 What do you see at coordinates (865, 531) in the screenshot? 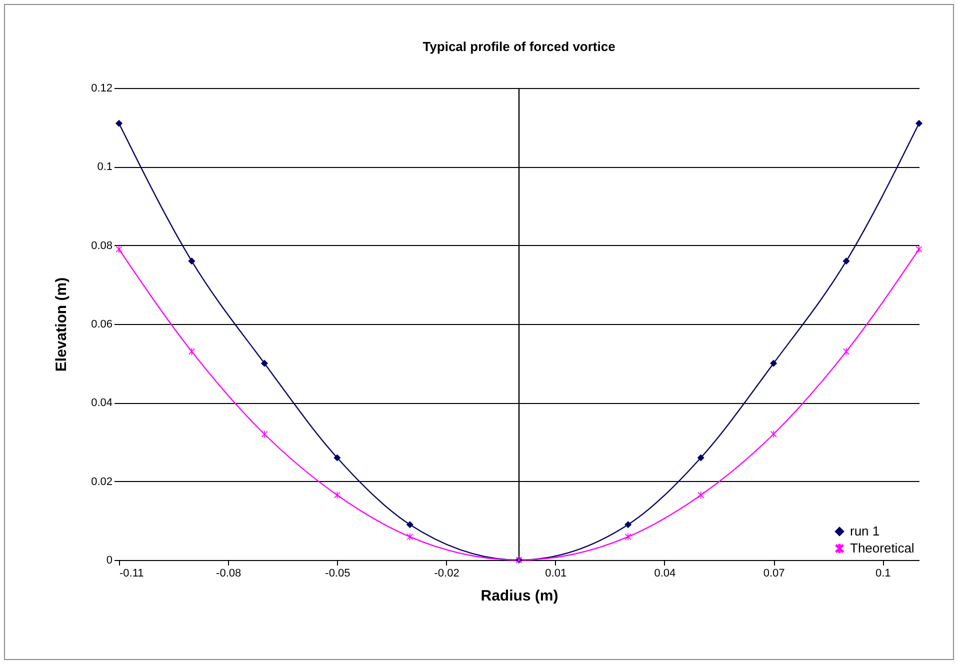
I see `legend-label: run 1` at bounding box center [865, 531].